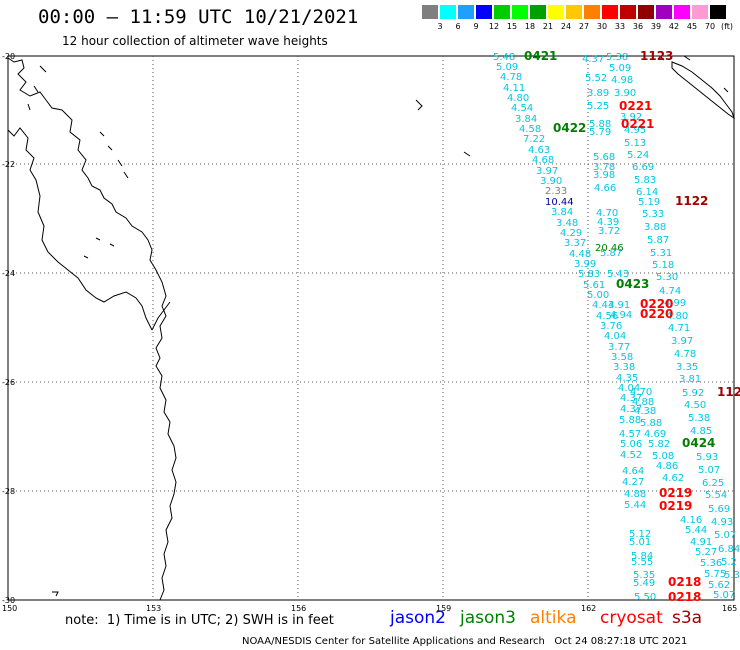 Image resolution: width=740 pixels, height=650 pixels. Describe the element at coordinates (9, 608) in the screenshot. I see `lon-label: 150` at that location.